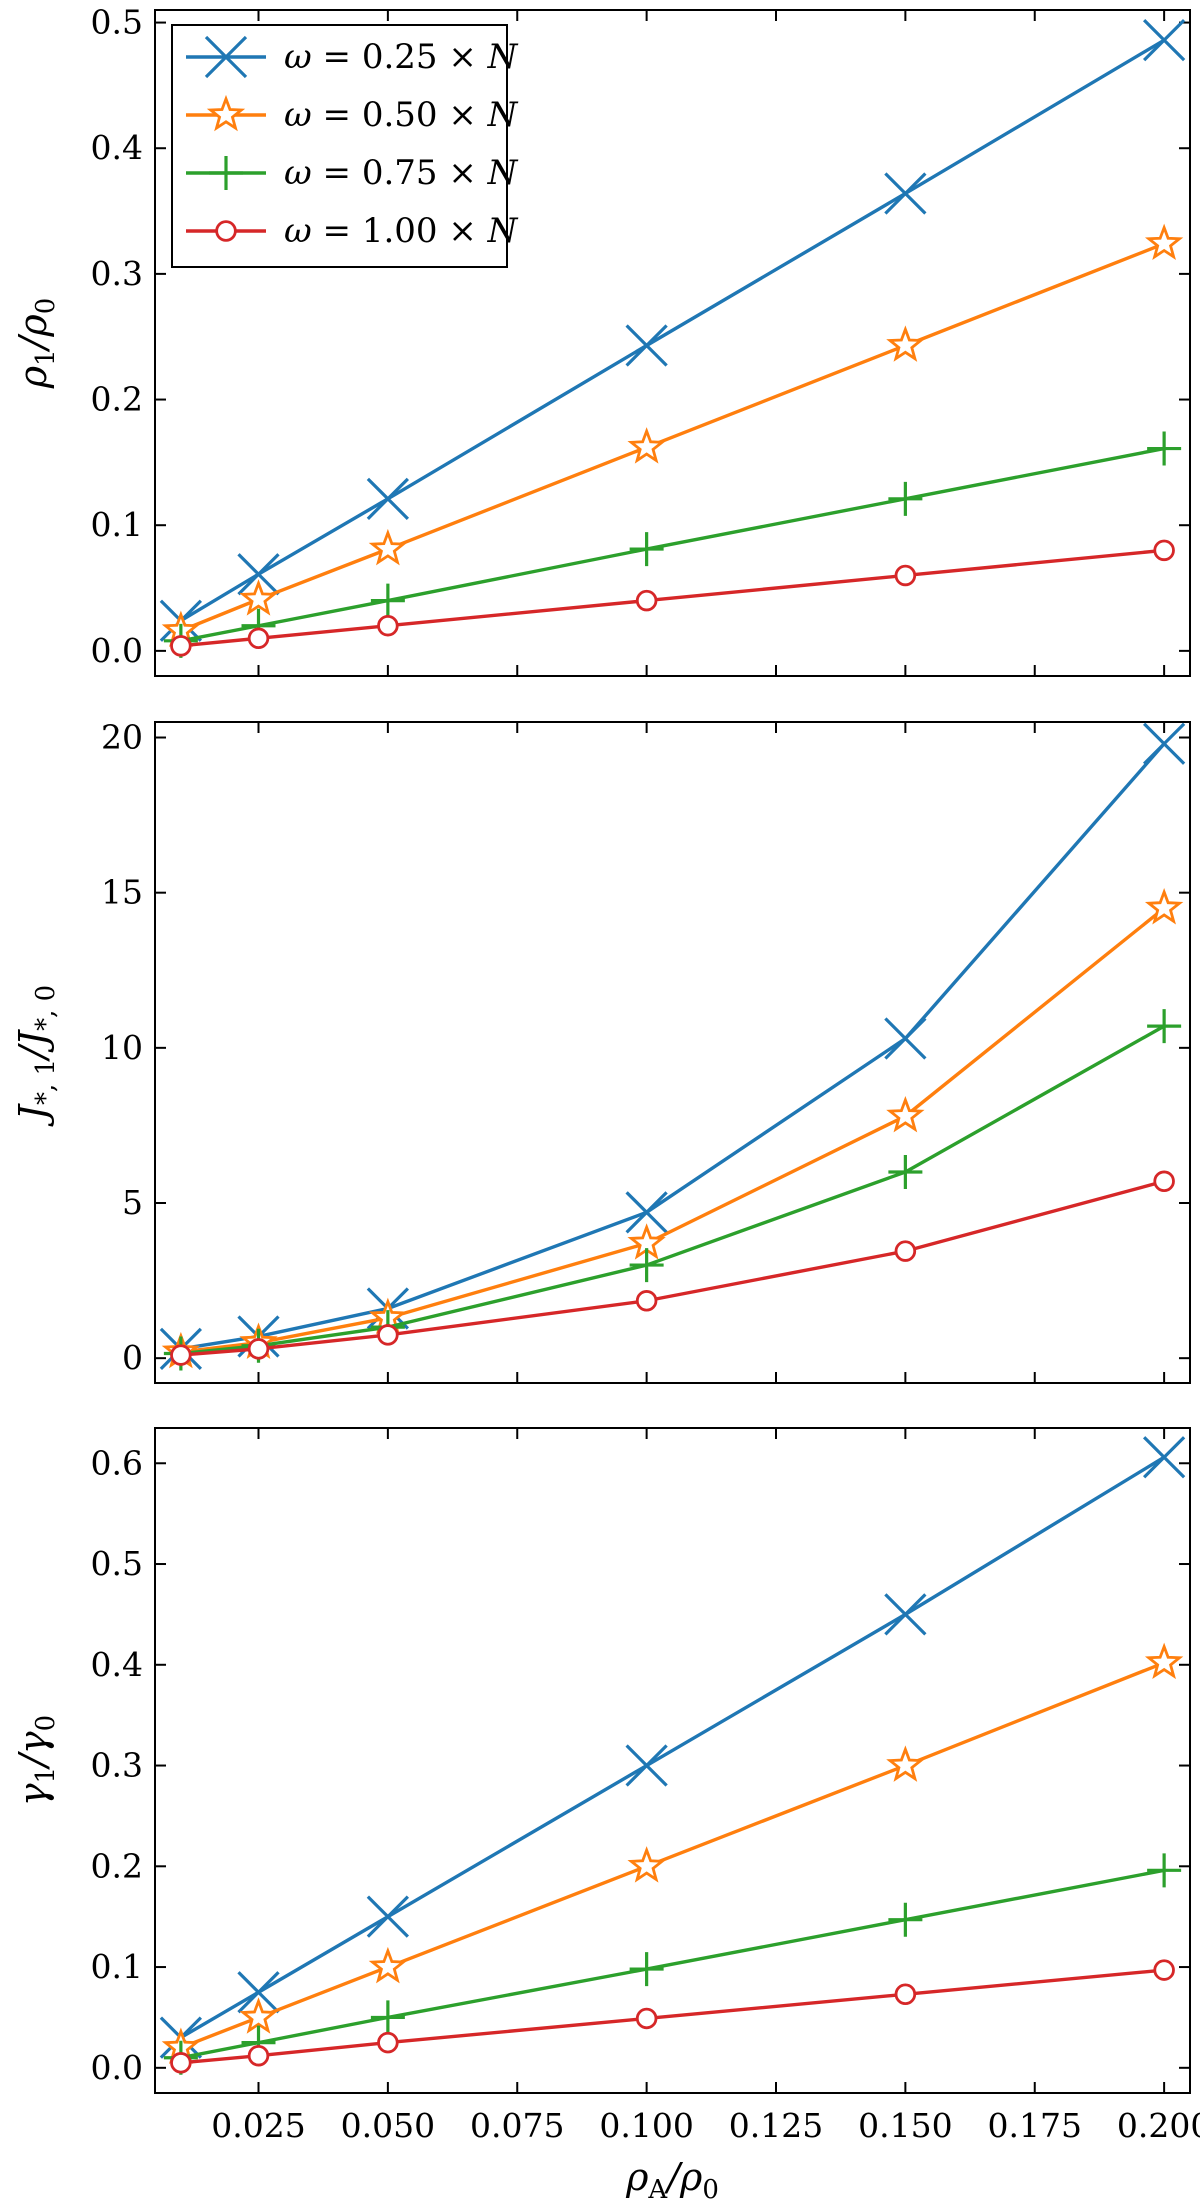  Describe the element at coordinates (46, 1008) in the screenshot. I see `axis-label-subscript: *, 0` at that location.